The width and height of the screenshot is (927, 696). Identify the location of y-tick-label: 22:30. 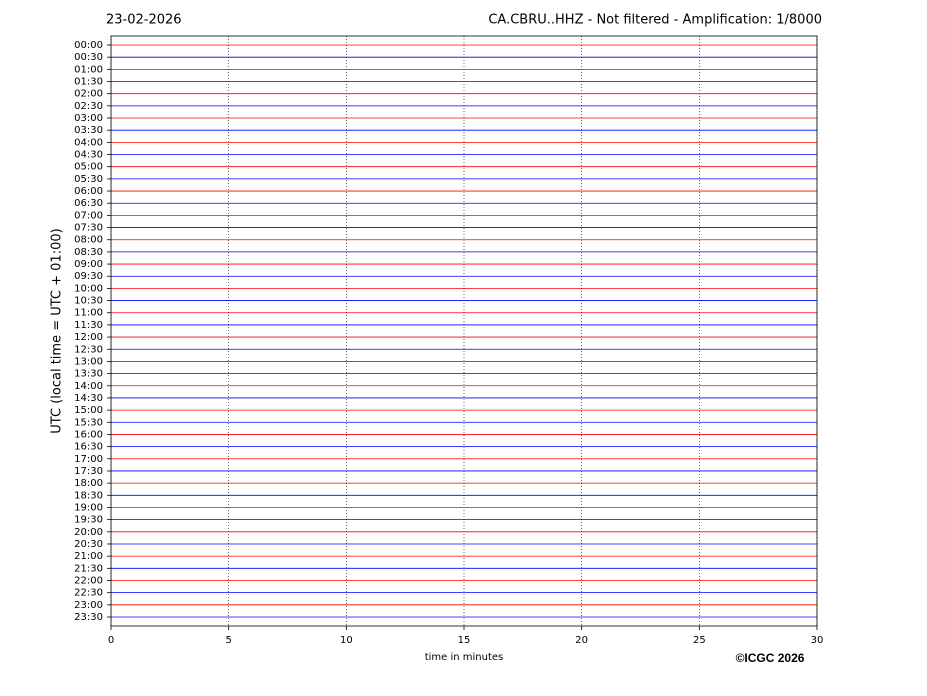
(88, 593).